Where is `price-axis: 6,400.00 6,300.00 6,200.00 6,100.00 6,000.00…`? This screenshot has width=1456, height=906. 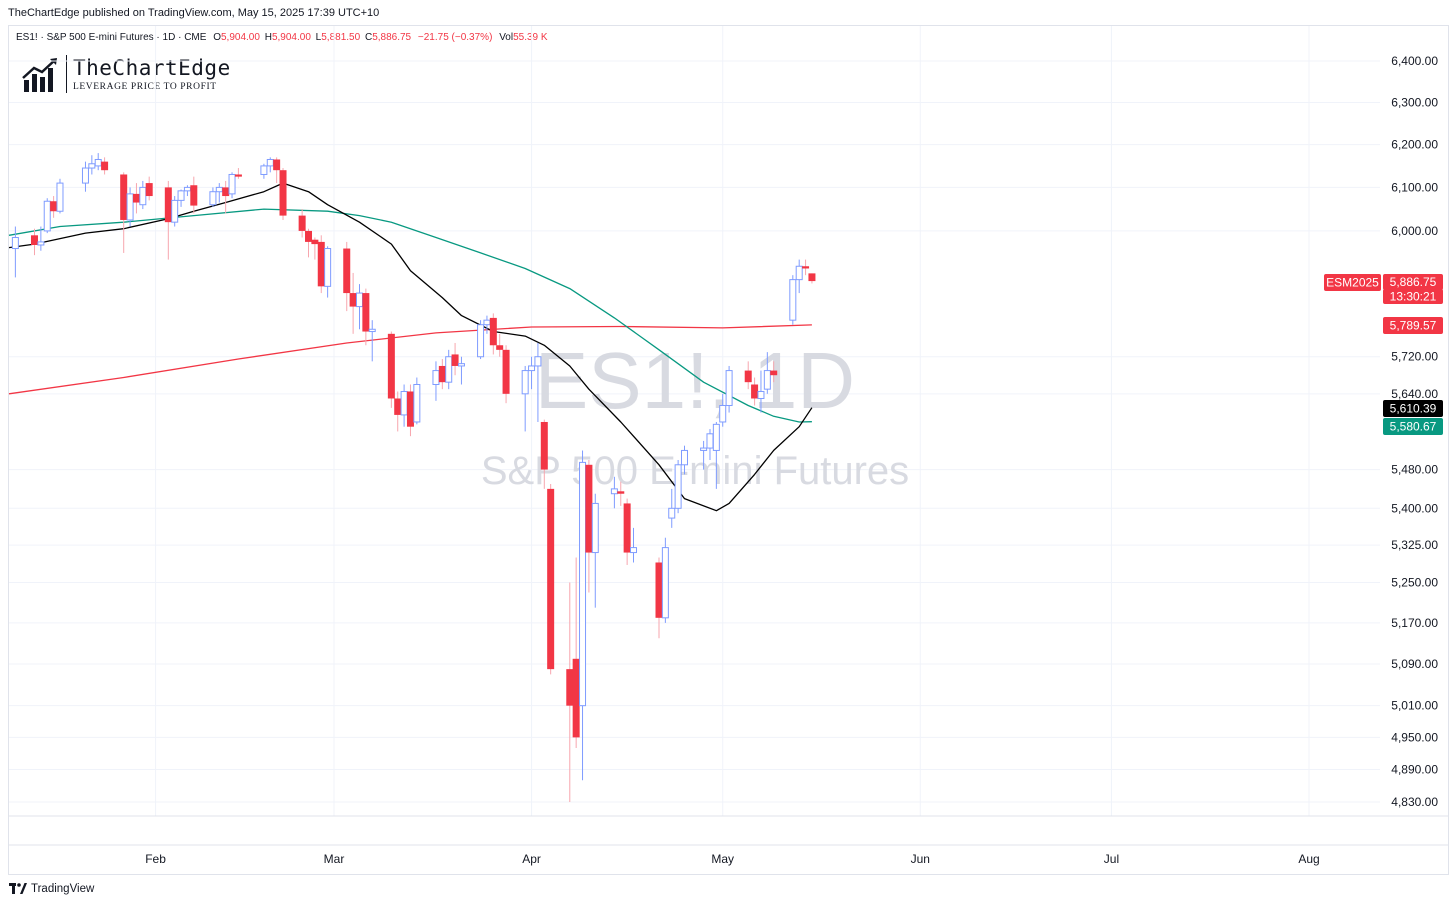
price-axis: 6,400.00 6,300.00 6,200.00 6,100.00 6,000.00… is located at coordinates (1414, 431).